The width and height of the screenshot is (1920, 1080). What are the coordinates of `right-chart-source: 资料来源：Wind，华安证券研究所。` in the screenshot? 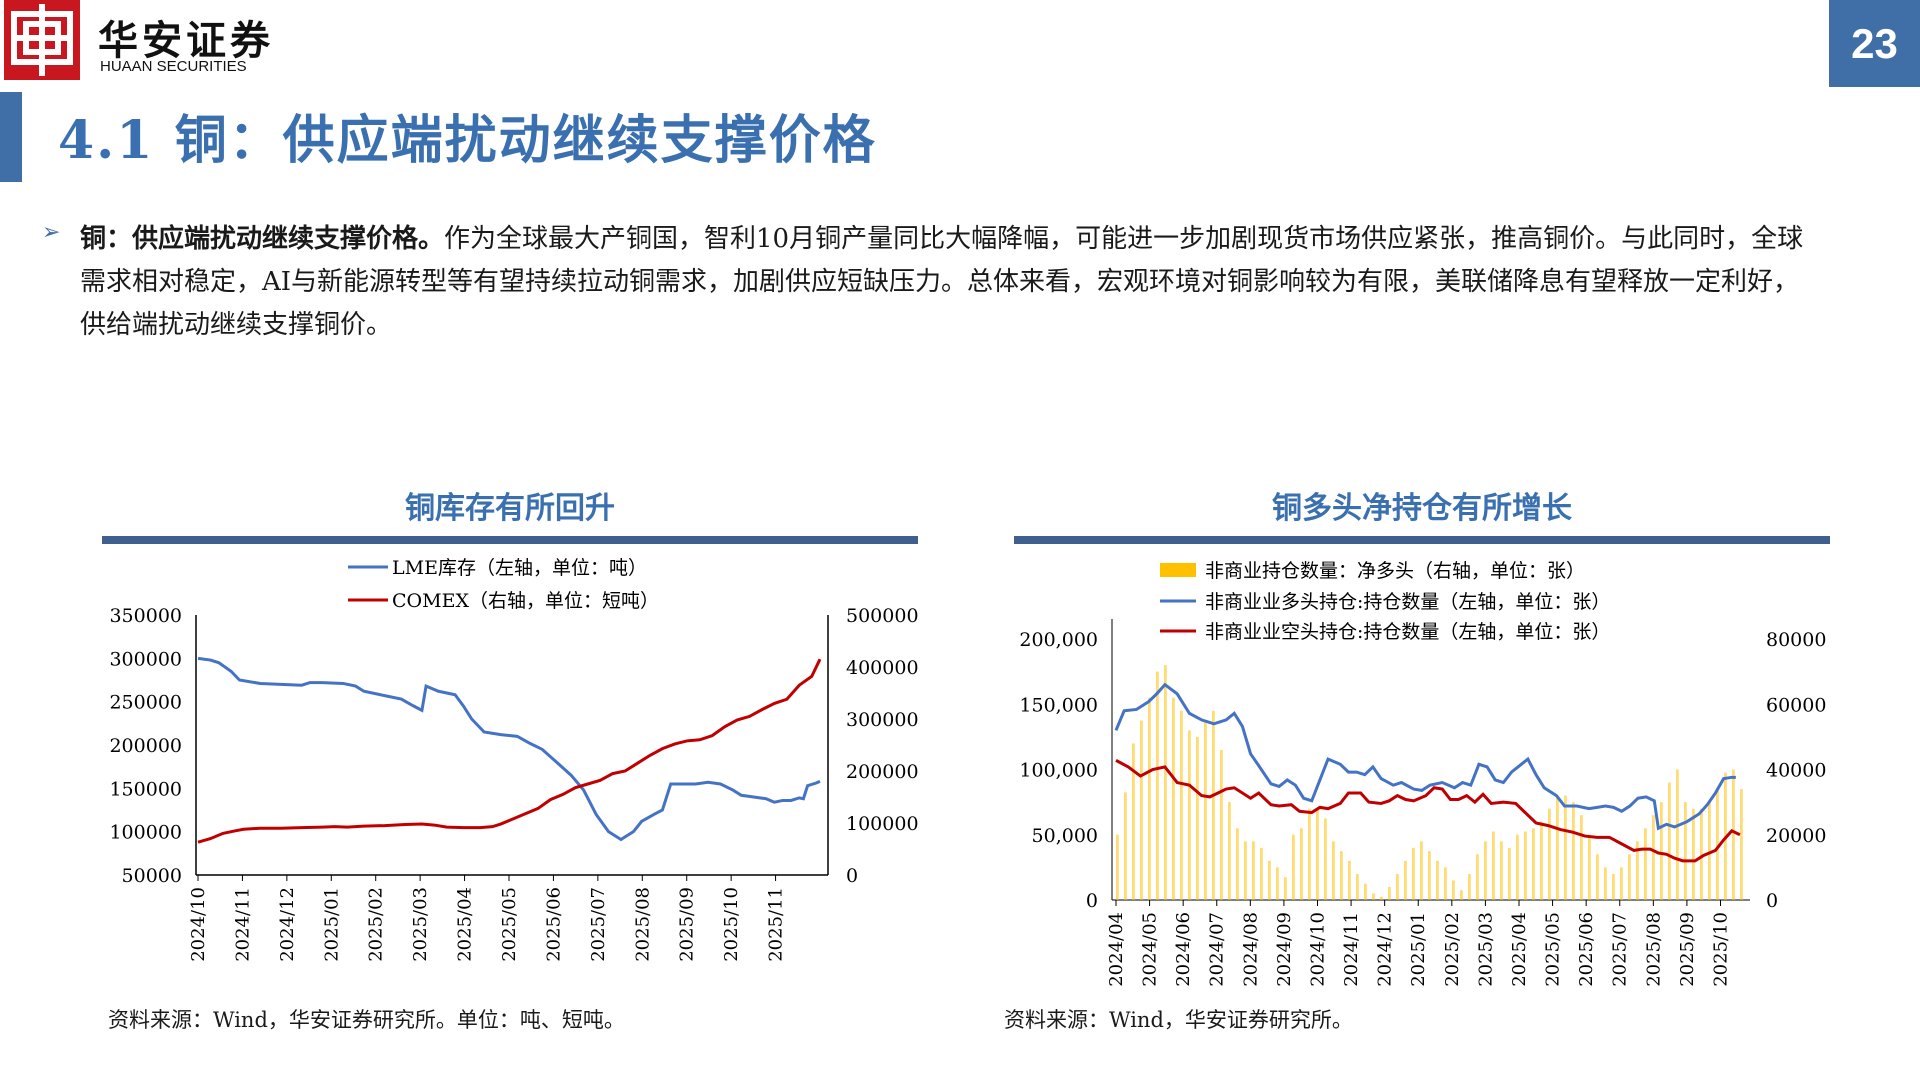 It's located at (1178, 1020).